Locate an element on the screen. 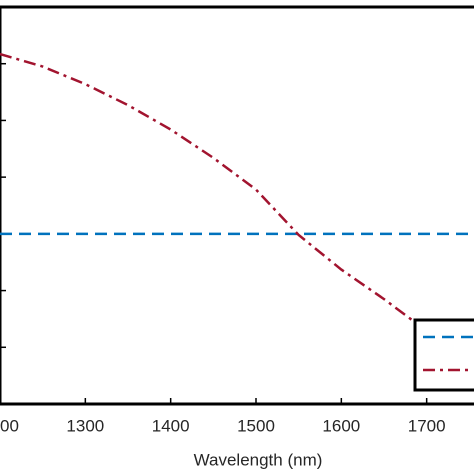 This screenshot has width=474, height=474. legend-box is located at coordinates (443, 355).